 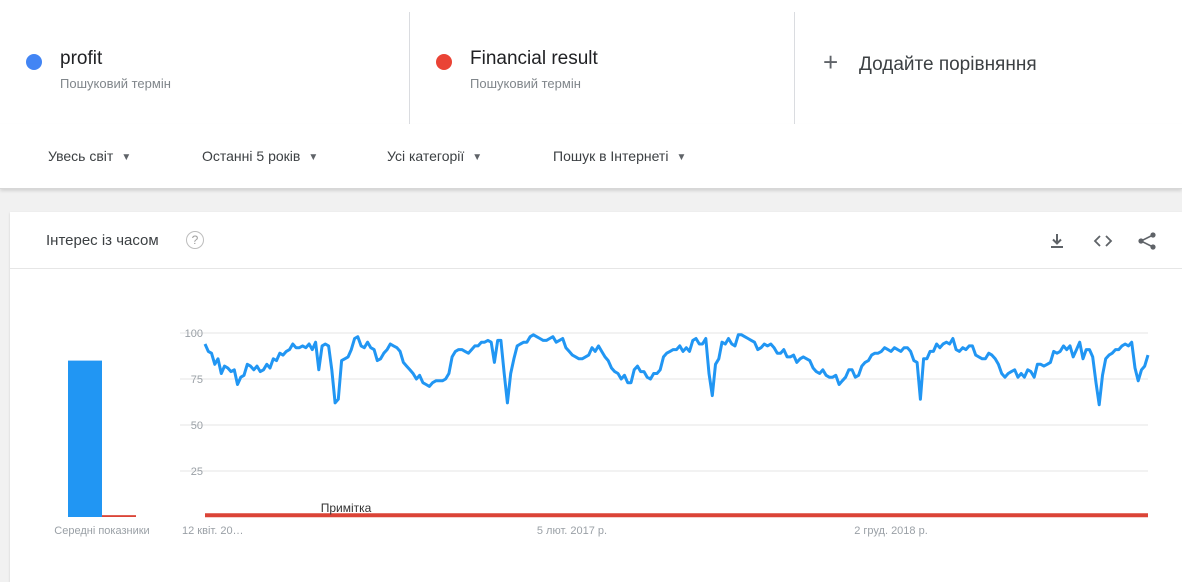 I want to click on averages-label: Середні показники, so click(x=101, y=531).